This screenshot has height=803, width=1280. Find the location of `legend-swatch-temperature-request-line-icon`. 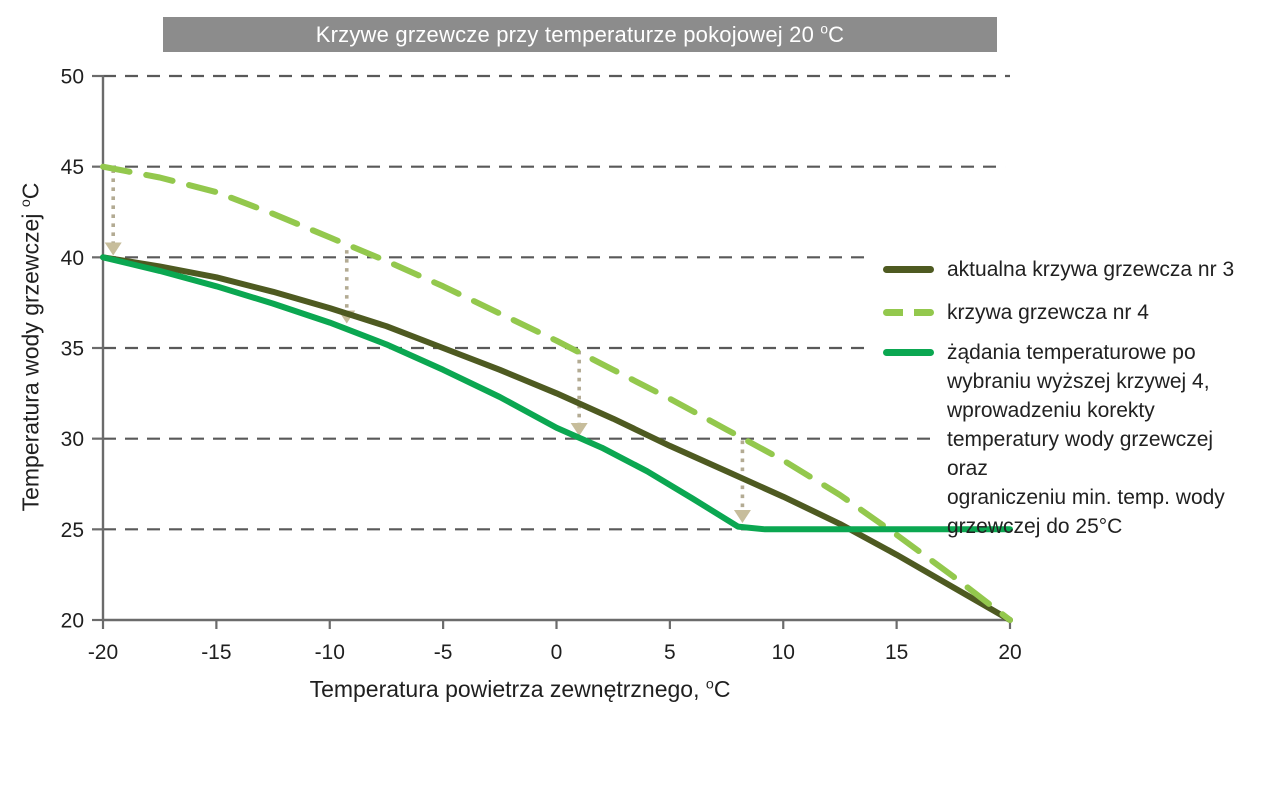

legend-swatch-temperature-request-line-icon is located at coordinates (908, 352).